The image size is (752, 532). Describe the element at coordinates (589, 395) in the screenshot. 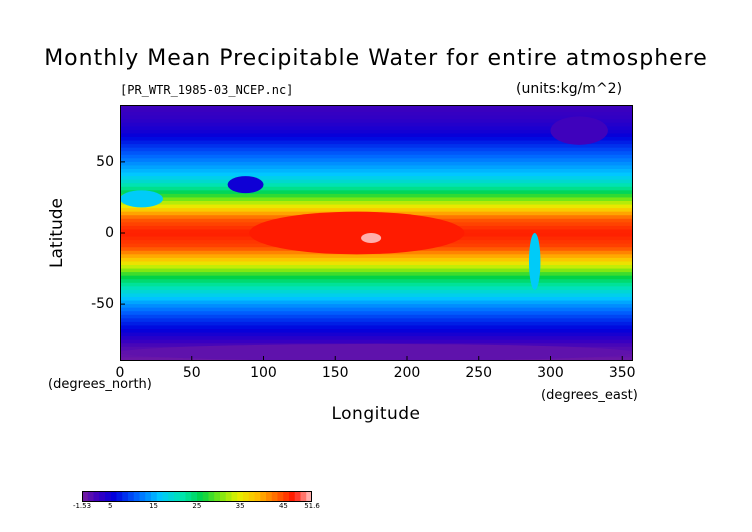

I see `x-axis-units: (degrees_east)` at that location.